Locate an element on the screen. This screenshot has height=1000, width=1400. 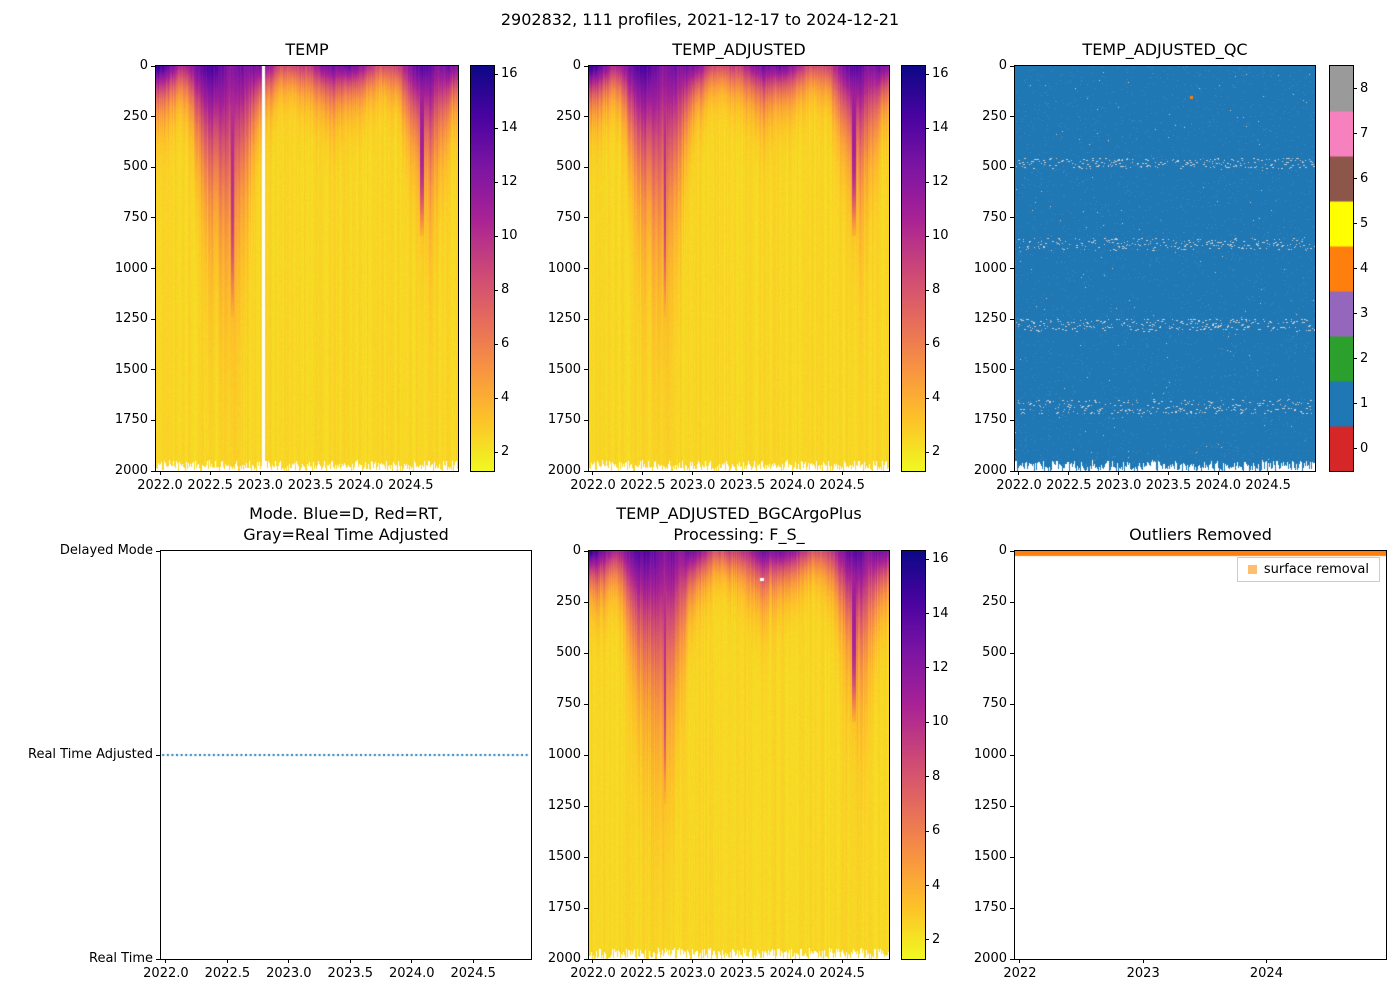
subplot-outliers-title: Outliers Removed is located at coordinates (1200, 535).